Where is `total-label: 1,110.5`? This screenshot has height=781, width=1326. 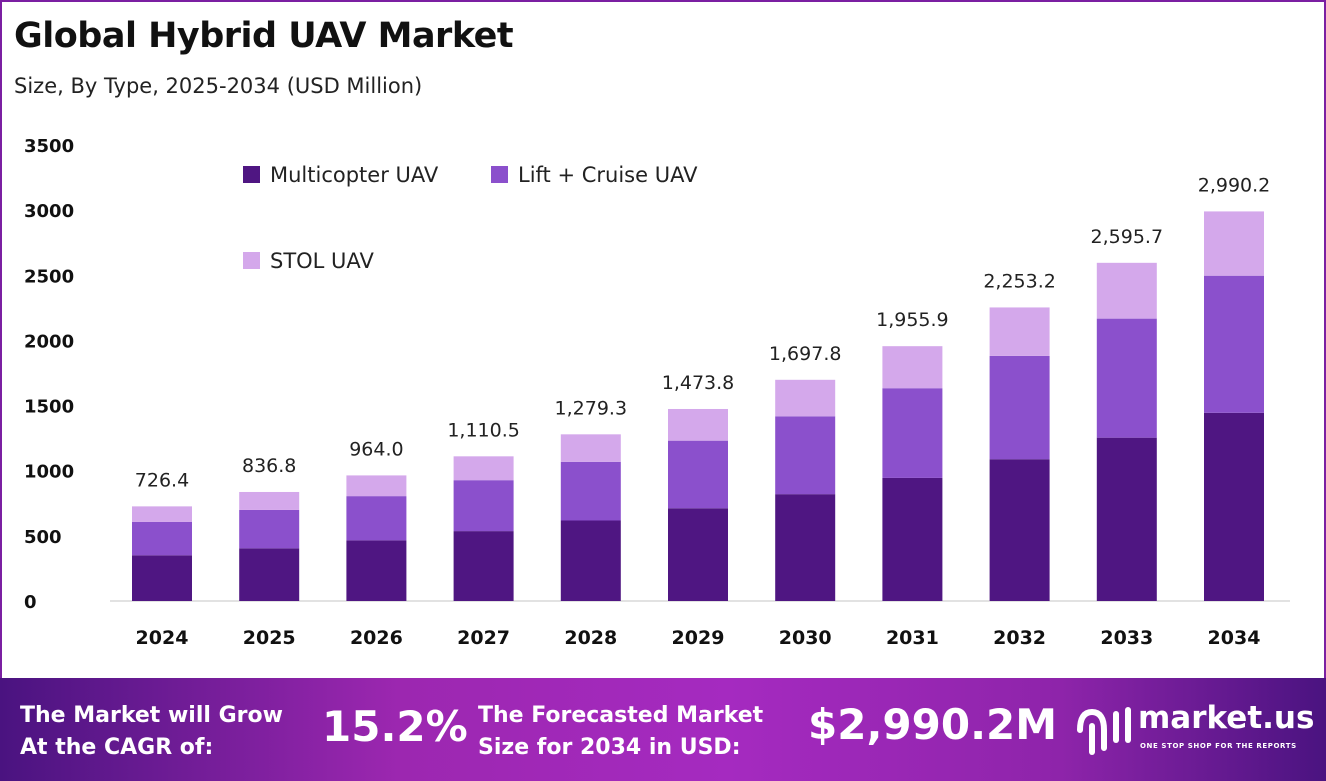 total-label: 1,110.5 is located at coordinates (483, 430).